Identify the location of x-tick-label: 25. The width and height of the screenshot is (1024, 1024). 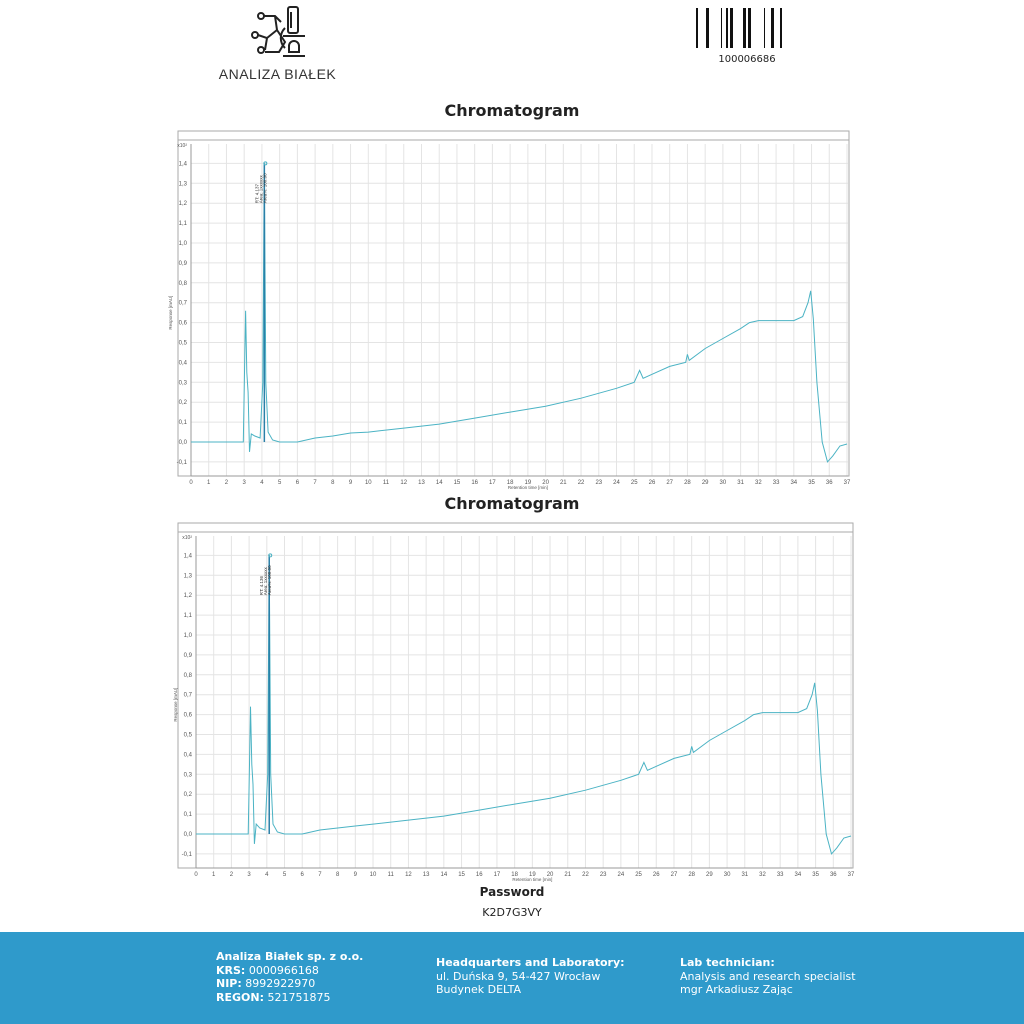
(638, 875).